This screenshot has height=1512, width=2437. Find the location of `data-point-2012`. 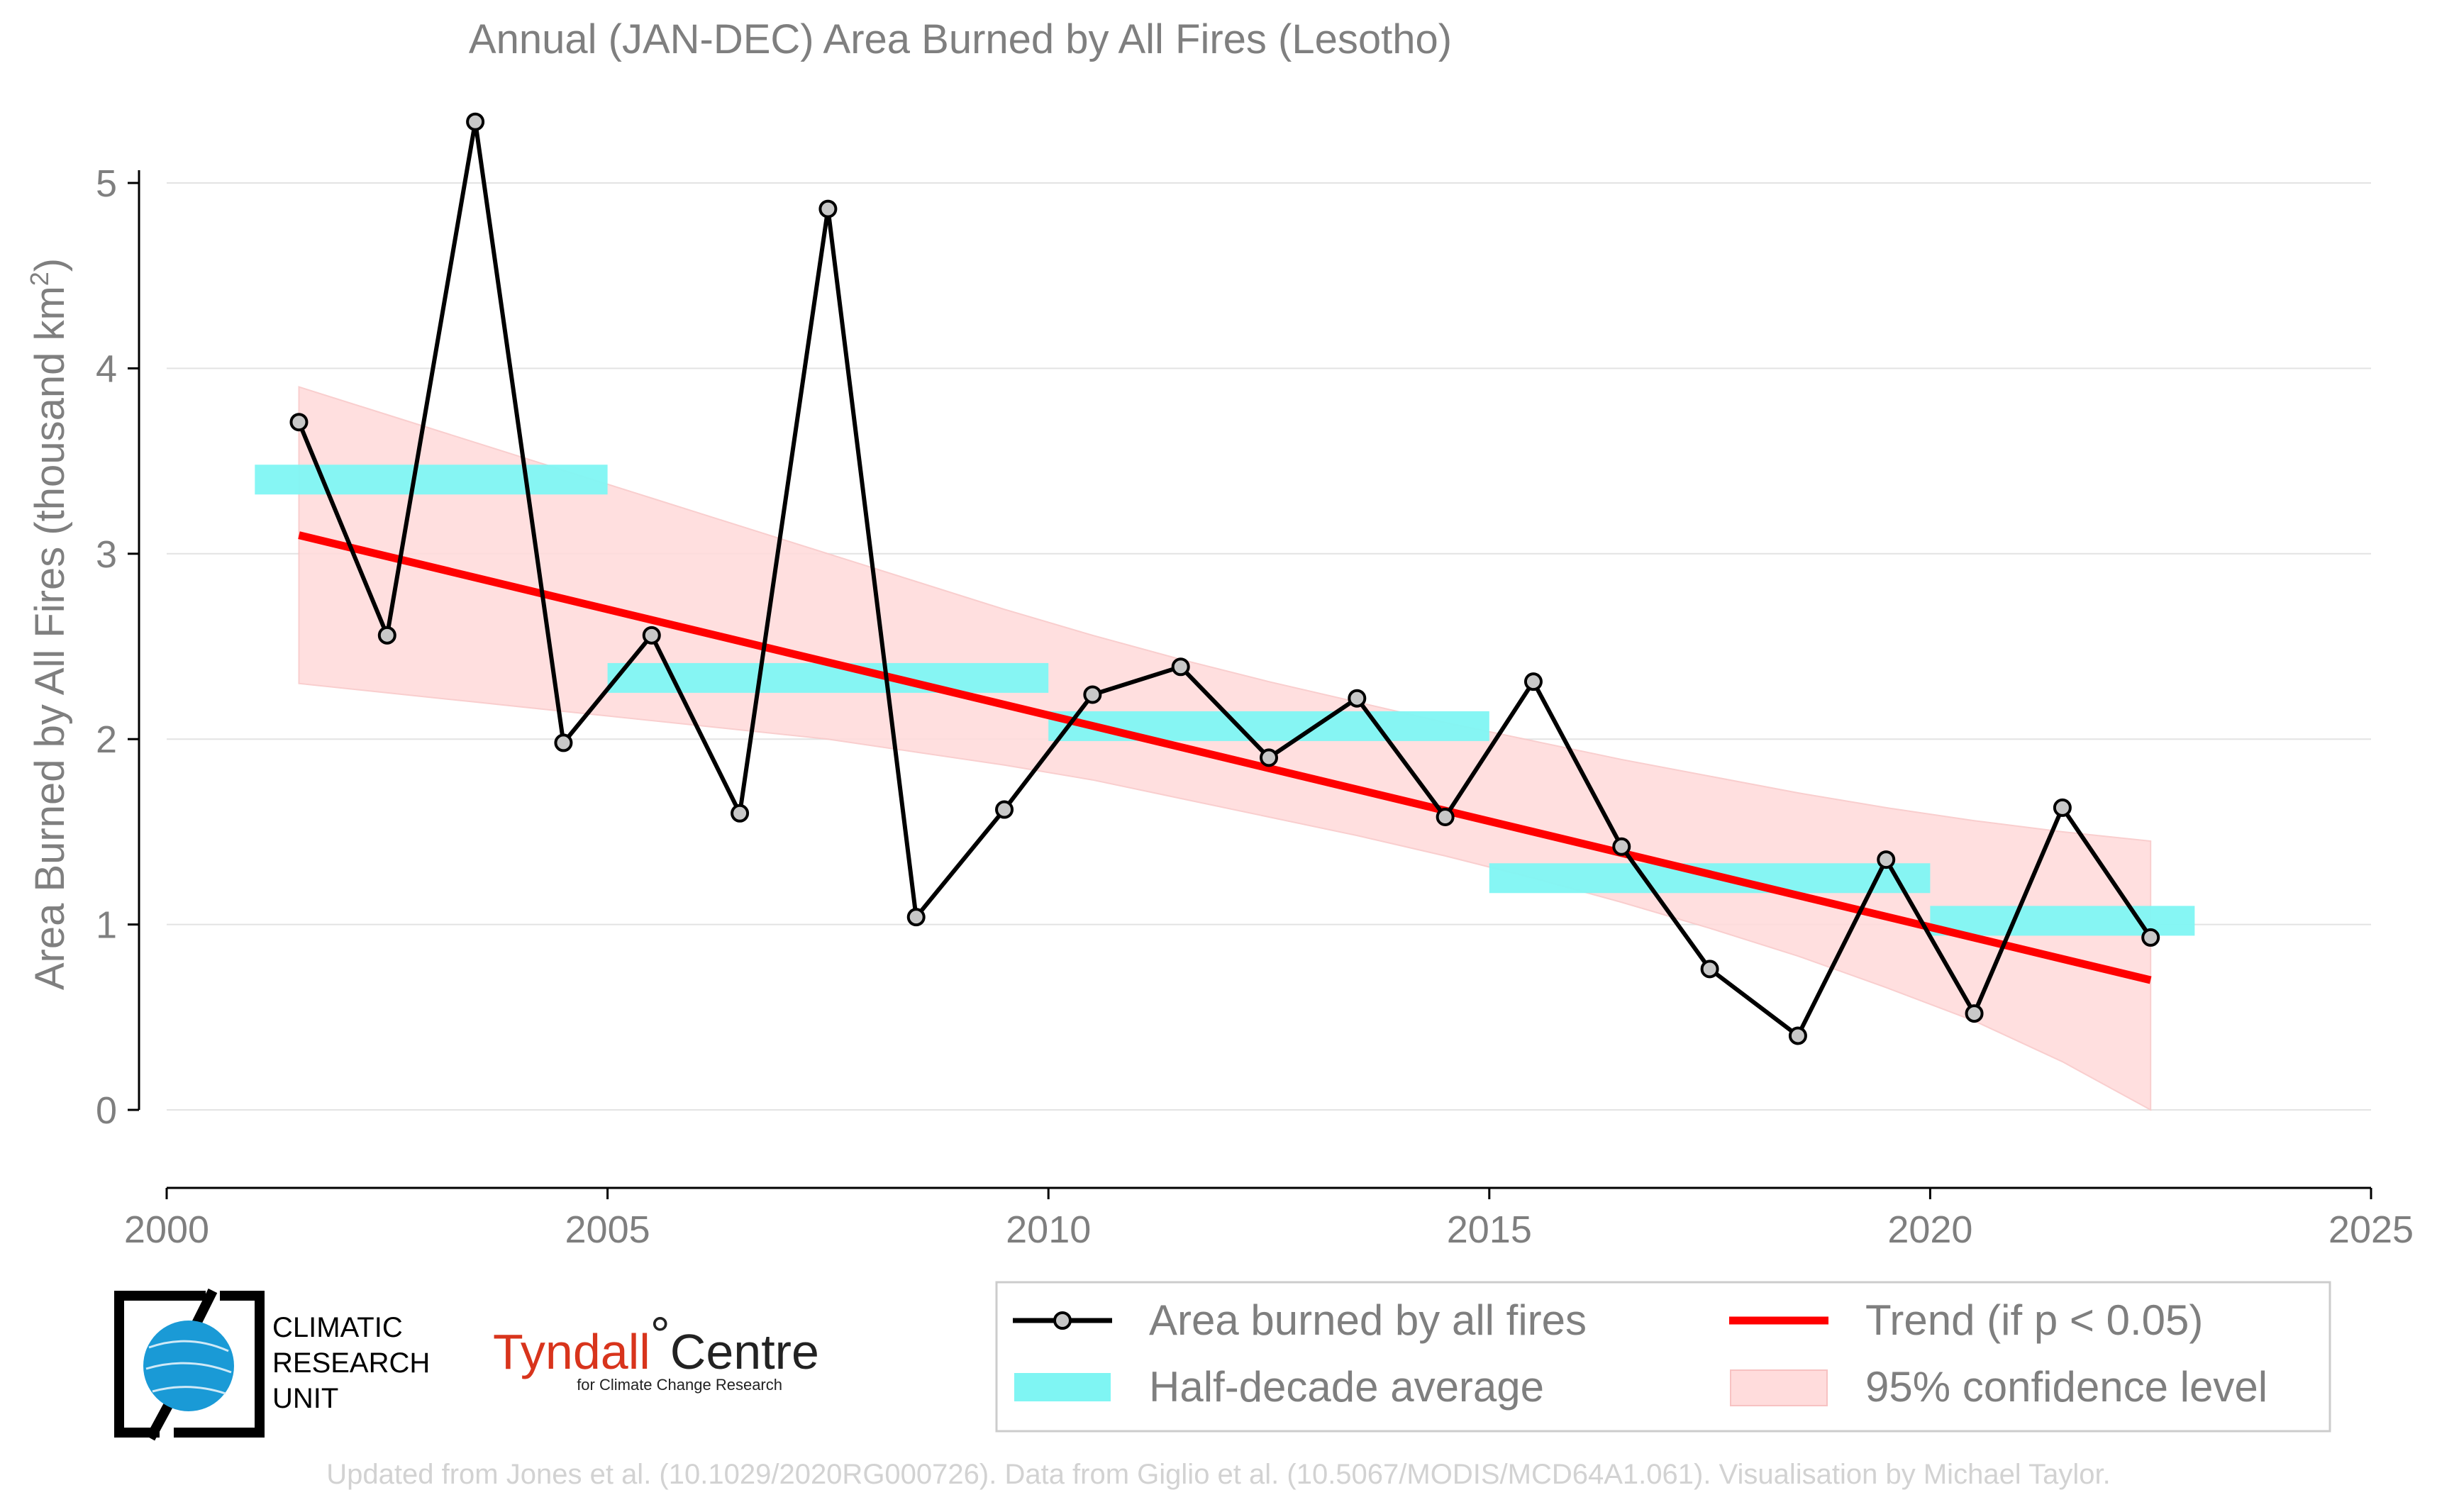

data-point-2012 is located at coordinates (1269, 757).